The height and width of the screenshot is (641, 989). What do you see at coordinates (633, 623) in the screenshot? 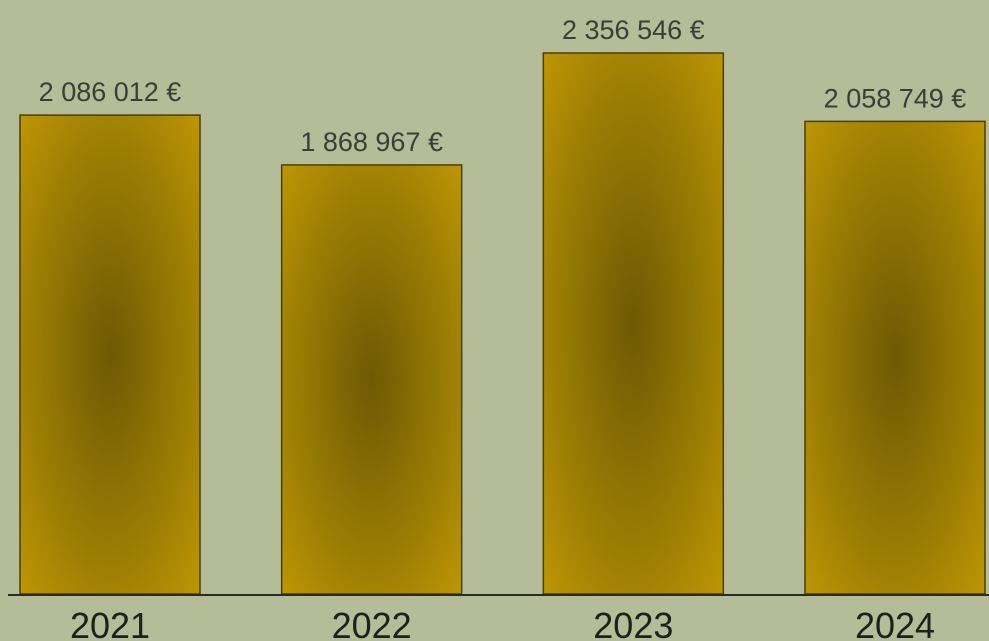
I see `x-tick-label-2023: 2023` at bounding box center [633, 623].